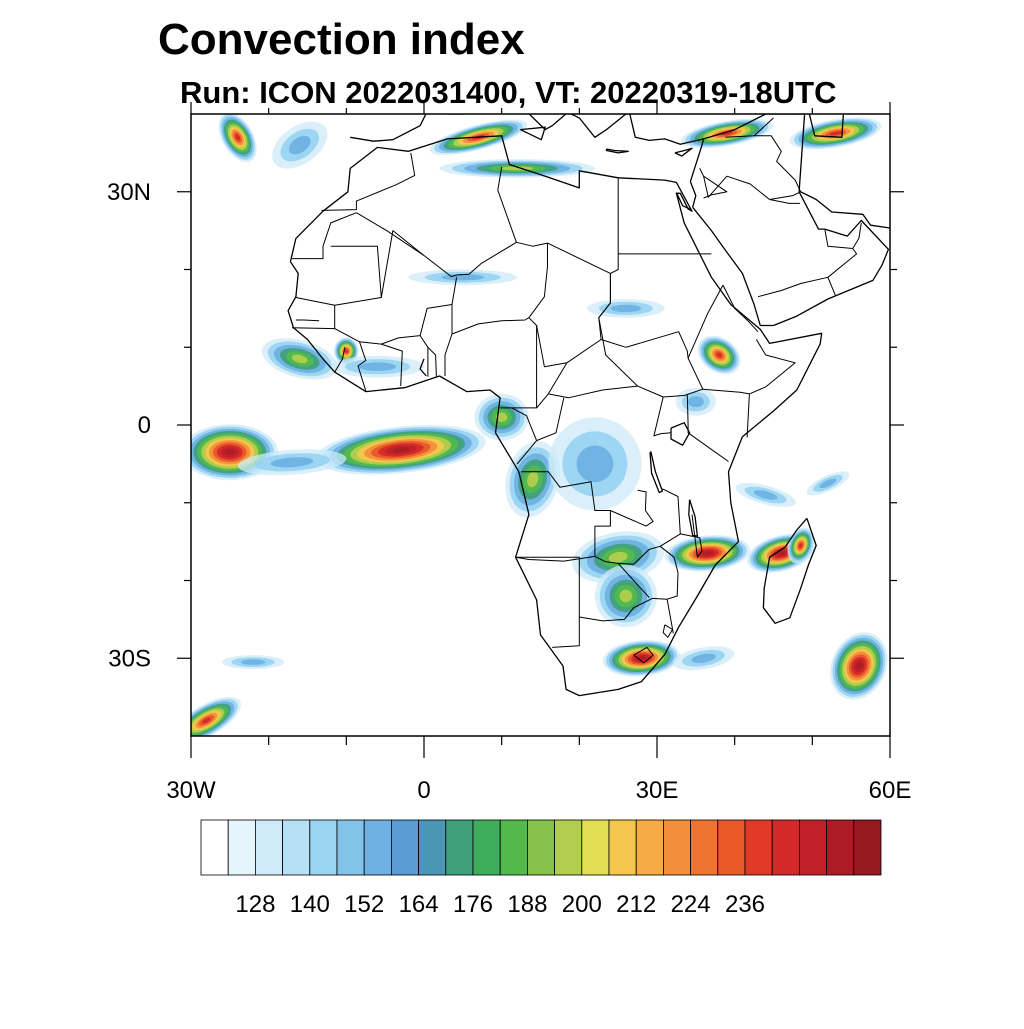 This screenshot has width=1024, height=1029. What do you see at coordinates (719, 355) in the screenshot?
I see `field-ethiopia` at bounding box center [719, 355].